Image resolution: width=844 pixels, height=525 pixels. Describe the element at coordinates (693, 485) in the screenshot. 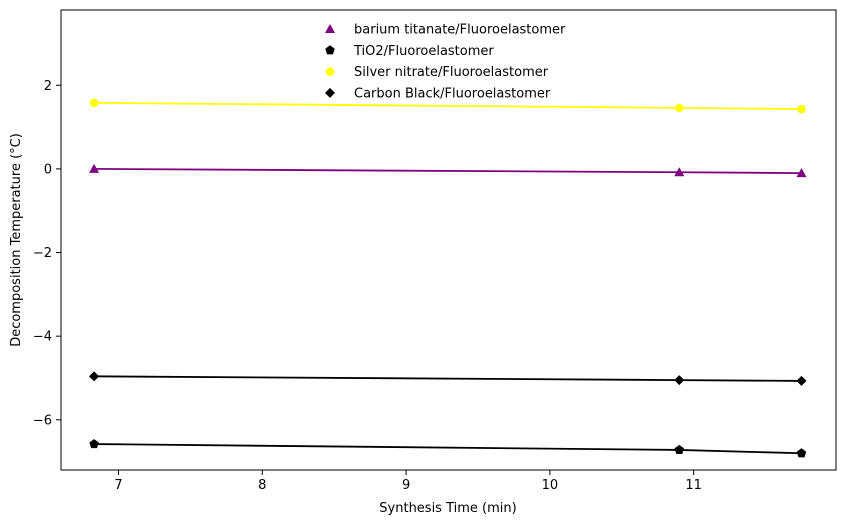

I see `x-tick-label: 11` at that location.